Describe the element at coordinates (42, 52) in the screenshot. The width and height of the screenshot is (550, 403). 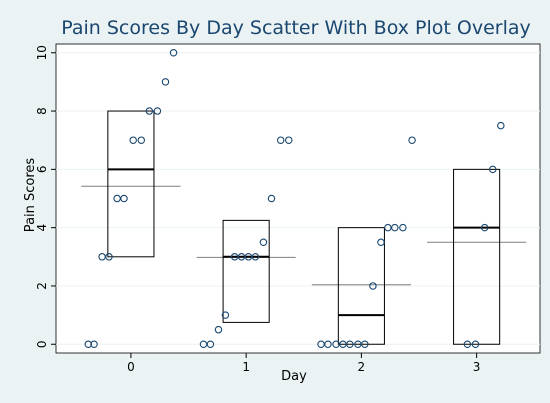
I see `y-tick-label: 10` at that location.